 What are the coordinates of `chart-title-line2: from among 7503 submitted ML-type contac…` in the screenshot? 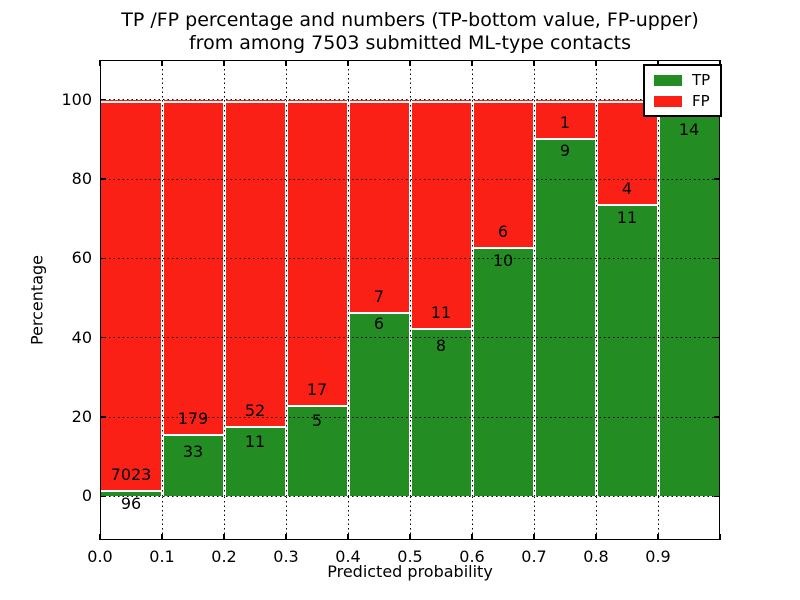 It's located at (410, 43).